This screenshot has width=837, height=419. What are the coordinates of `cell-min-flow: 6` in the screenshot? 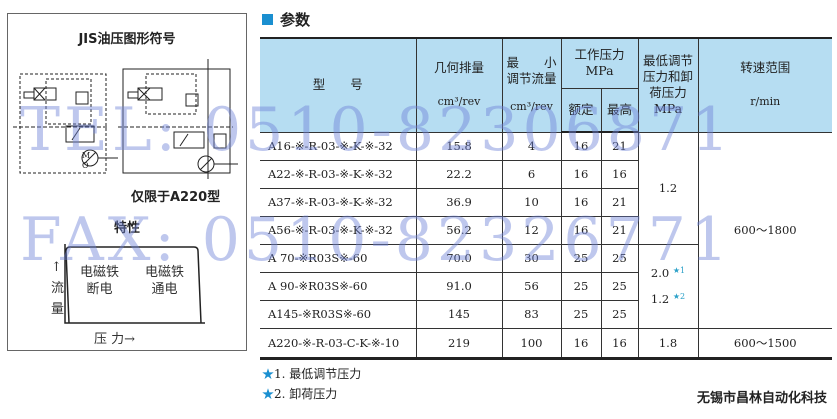 It's located at (531, 174).